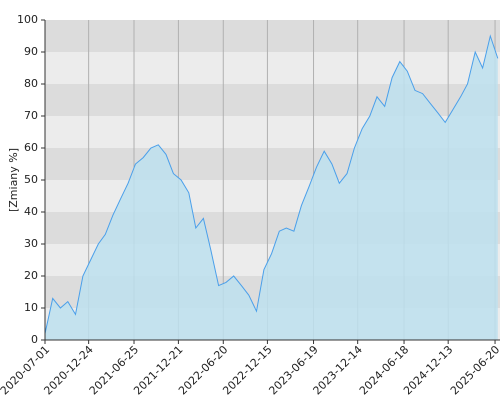  I want to click on y-tick-label: 50, so click(31, 179).